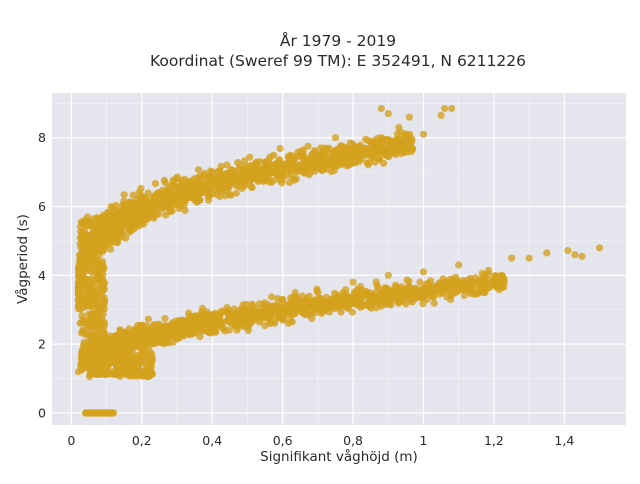 This screenshot has height=484, width=640. What do you see at coordinates (42, 275) in the screenshot?
I see `y-tick-label: 4` at bounding box center [42, 275].